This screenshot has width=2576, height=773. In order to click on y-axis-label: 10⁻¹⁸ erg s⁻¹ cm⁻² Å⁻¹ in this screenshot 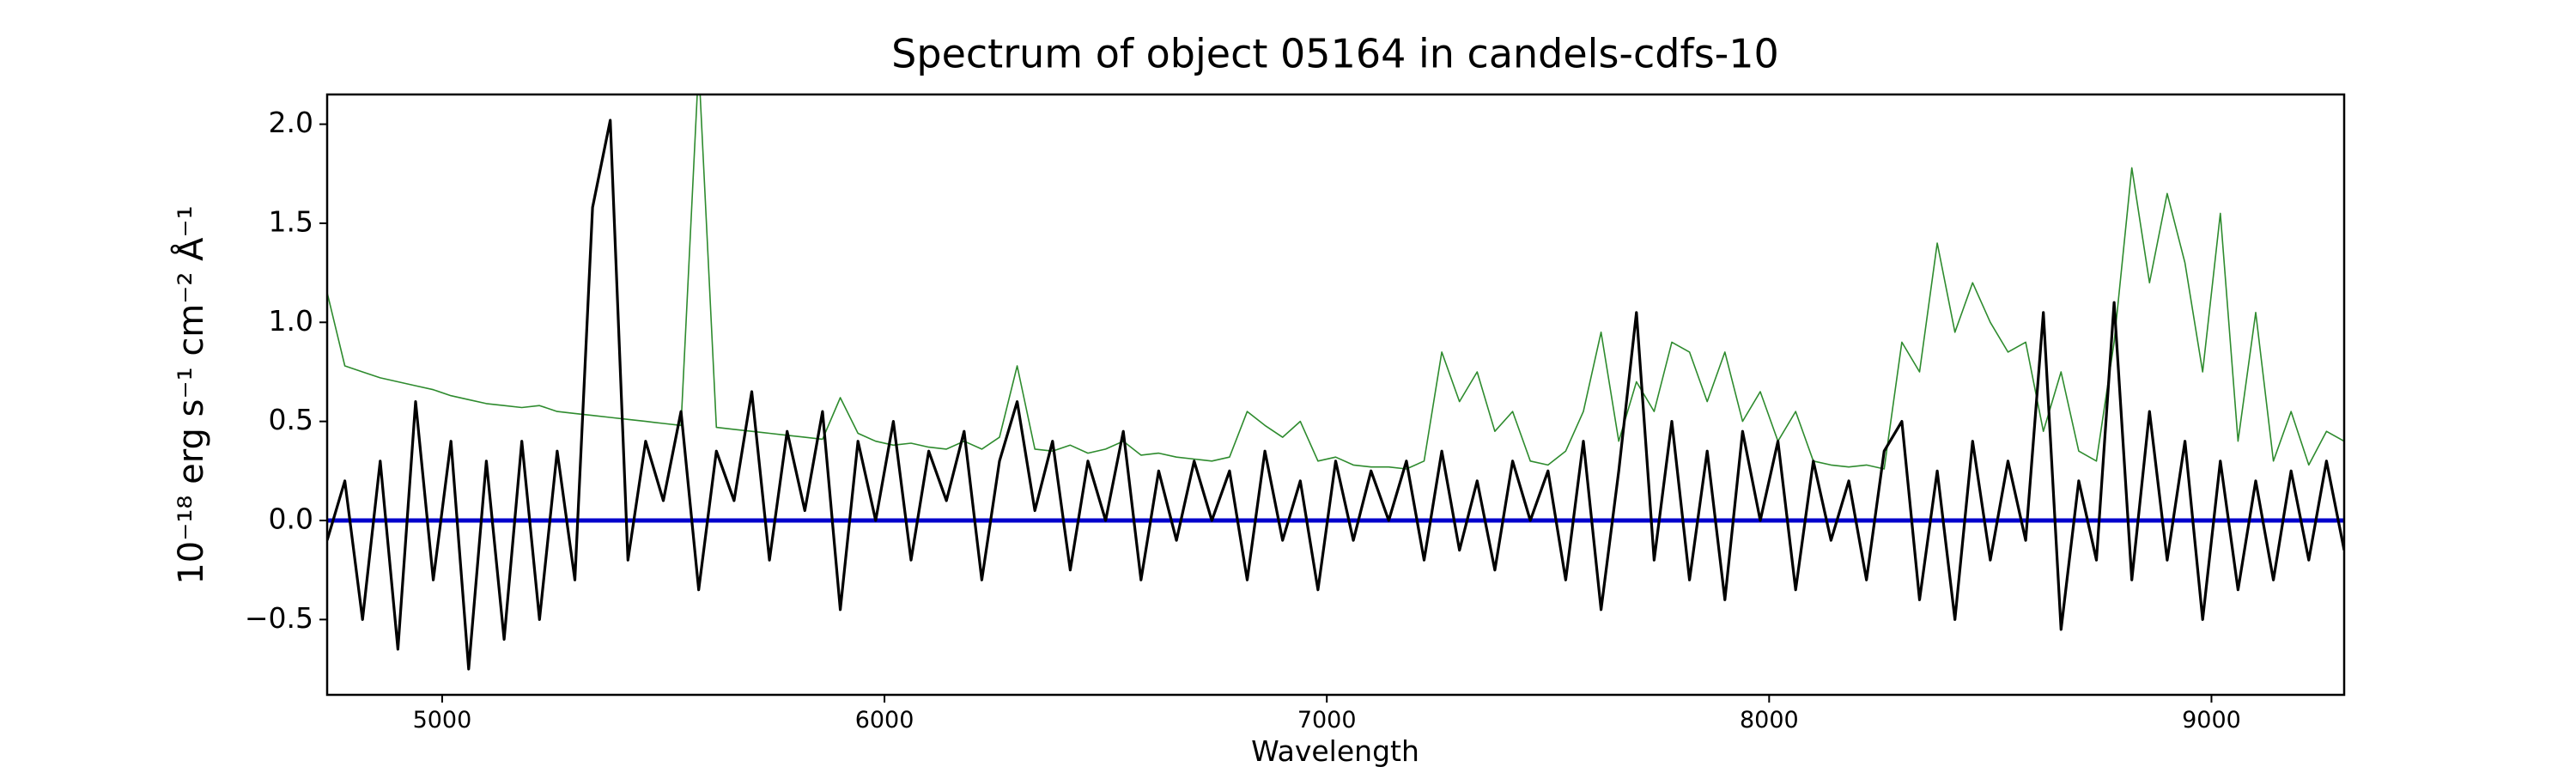, I will do `click(191, 394)`.